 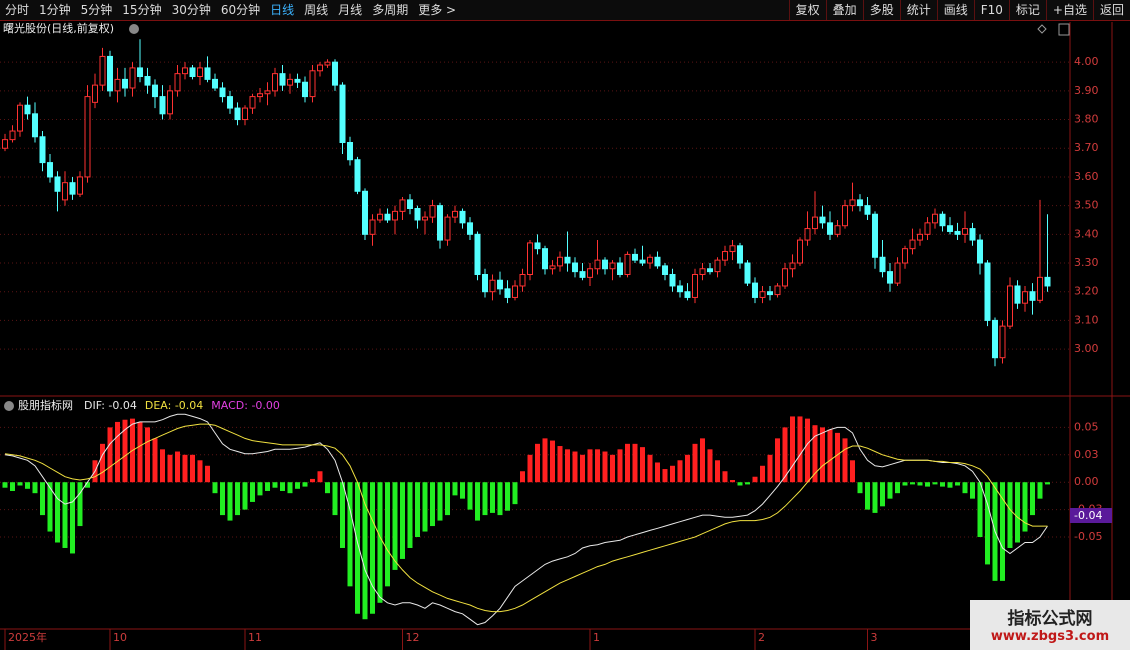 I want to click on x-tick-label: 3, so click(x=874, y=637).